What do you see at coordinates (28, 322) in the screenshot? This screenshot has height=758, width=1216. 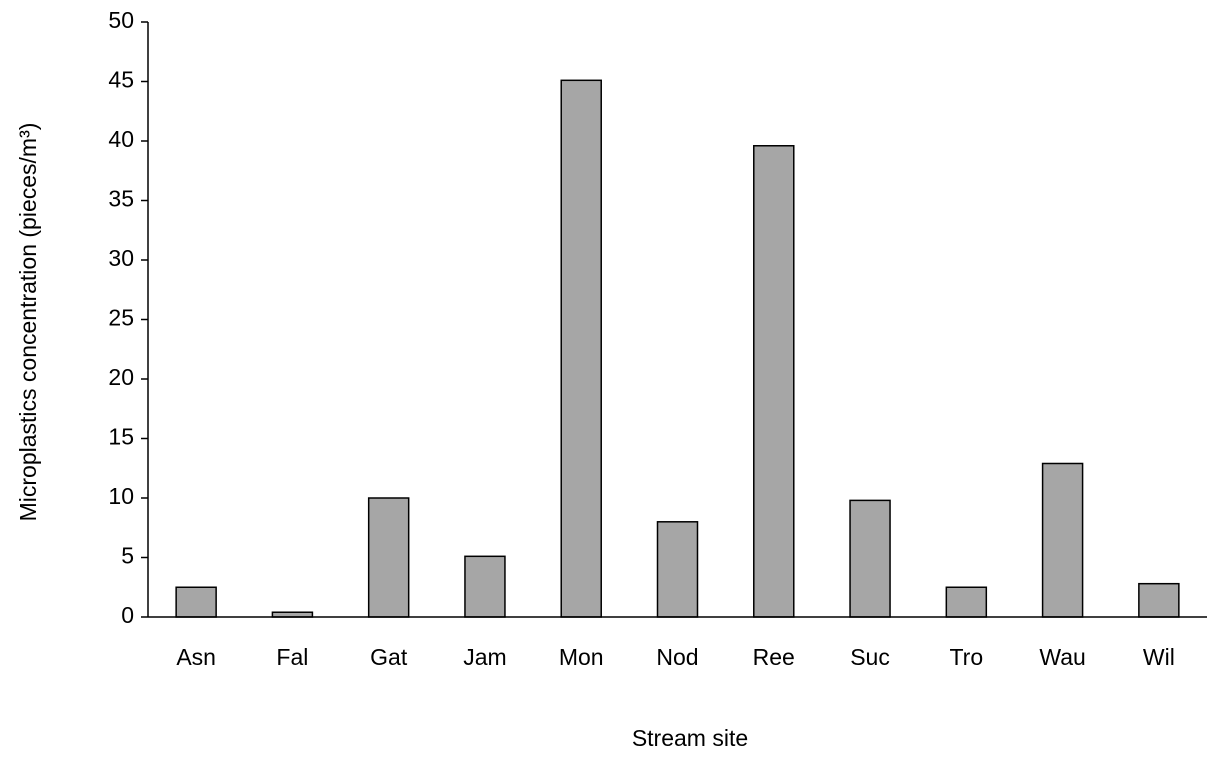 I see `y-axis-label: Microplastics concentration (pieces/m³)` at bounding box center [28, 322].